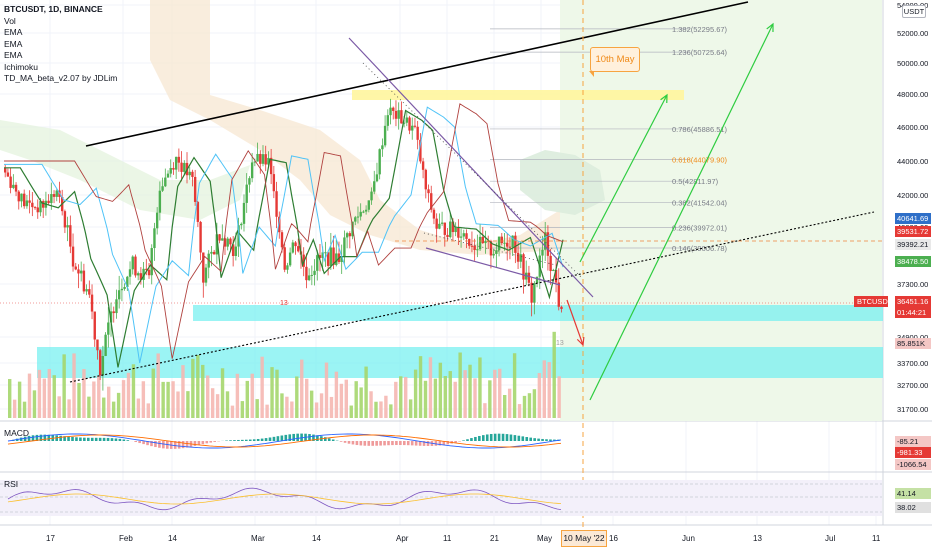 Image resolution: width=932 pixels, height=550 pixels. Describe the element at coordinates (11, 484) in the screenshot. I see `rsi-pane-label: RSI` at that location.